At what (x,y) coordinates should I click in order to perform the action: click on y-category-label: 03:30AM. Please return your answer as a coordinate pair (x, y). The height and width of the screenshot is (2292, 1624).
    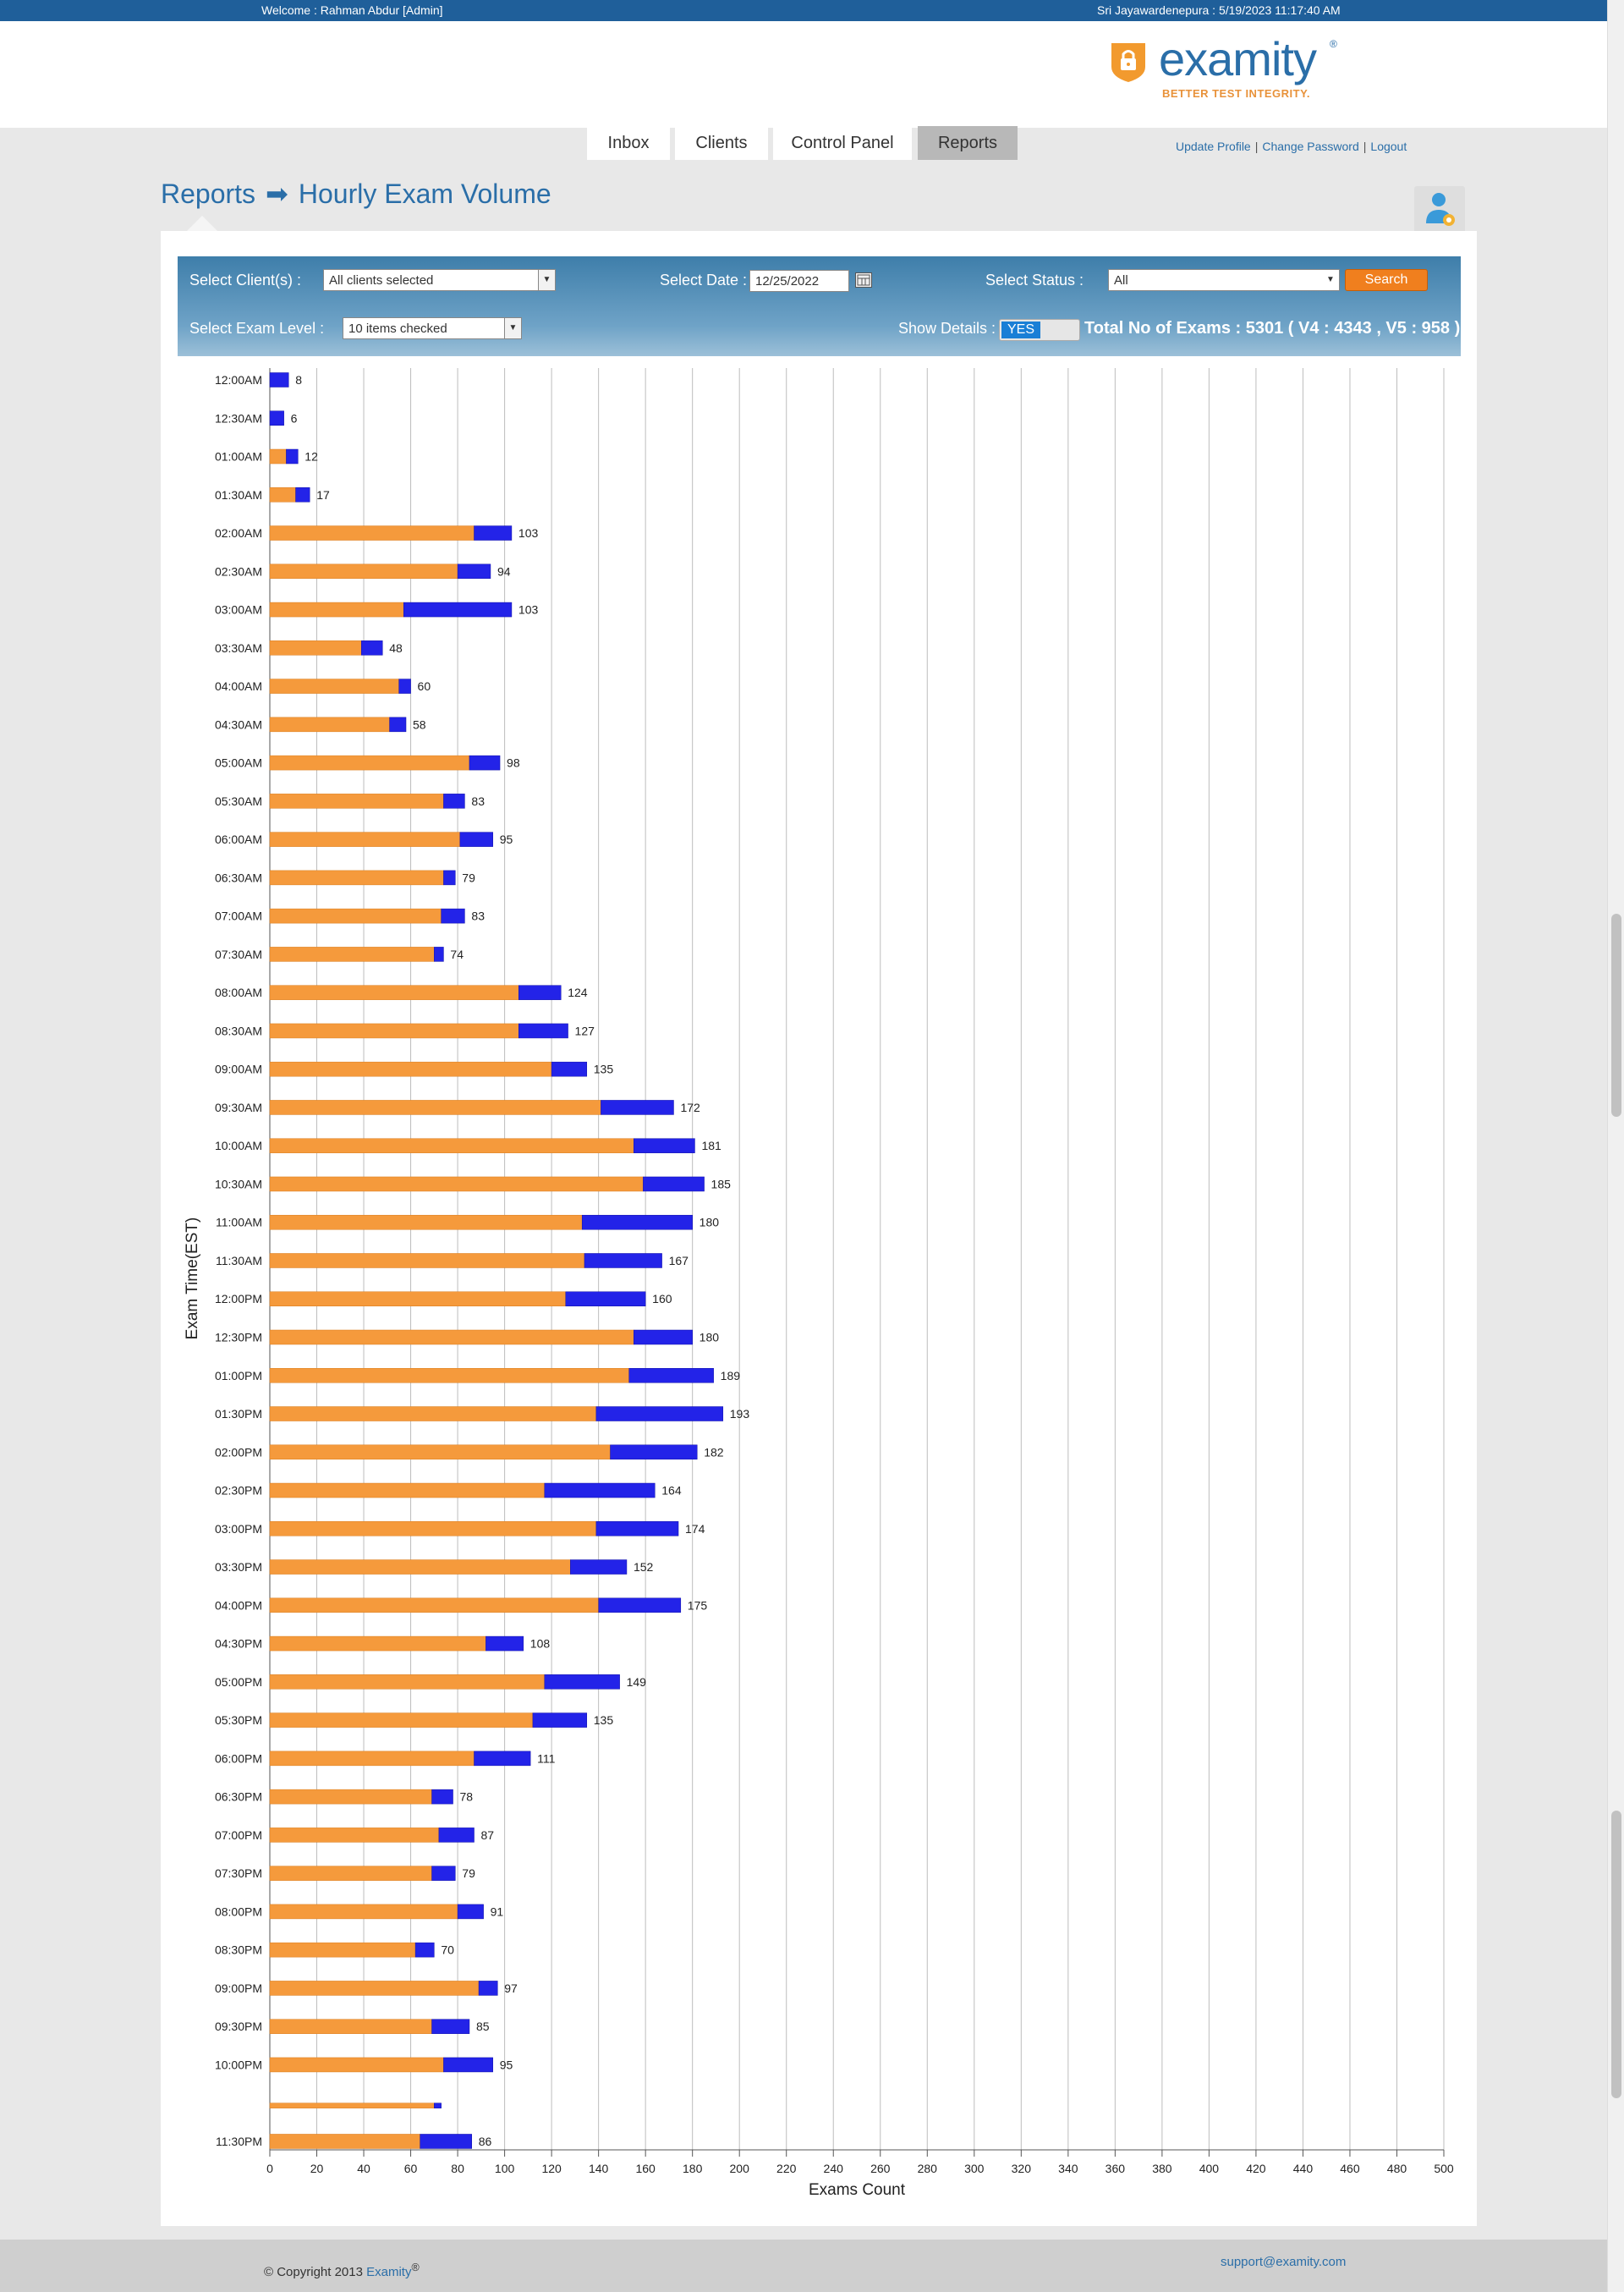
    Looking at the image, I should click on (239, 648).